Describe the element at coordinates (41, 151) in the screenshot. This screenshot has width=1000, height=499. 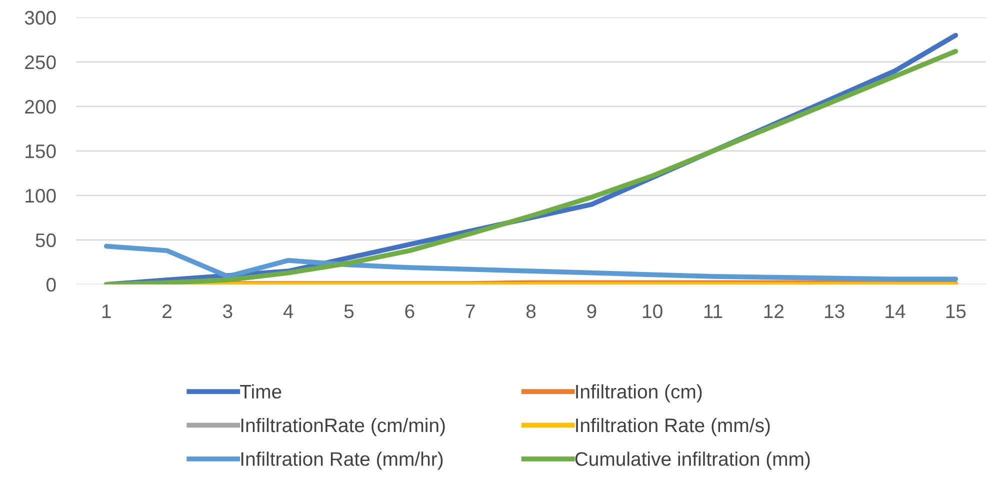
I see `y-tick-label: 150` at that location.